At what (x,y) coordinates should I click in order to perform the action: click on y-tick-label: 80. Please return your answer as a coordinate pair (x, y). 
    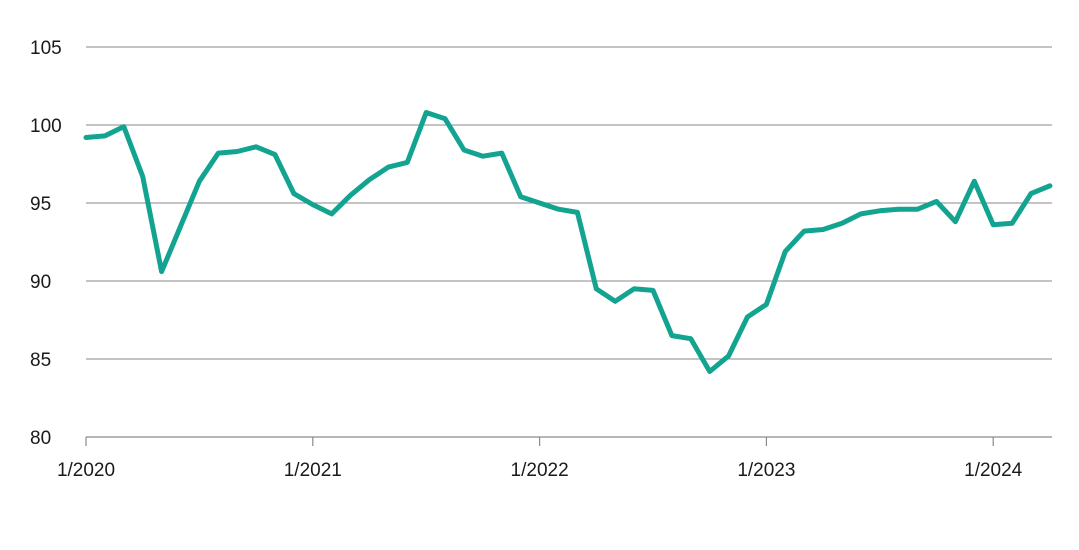
    Looking at the image, I should click on (40, 438).